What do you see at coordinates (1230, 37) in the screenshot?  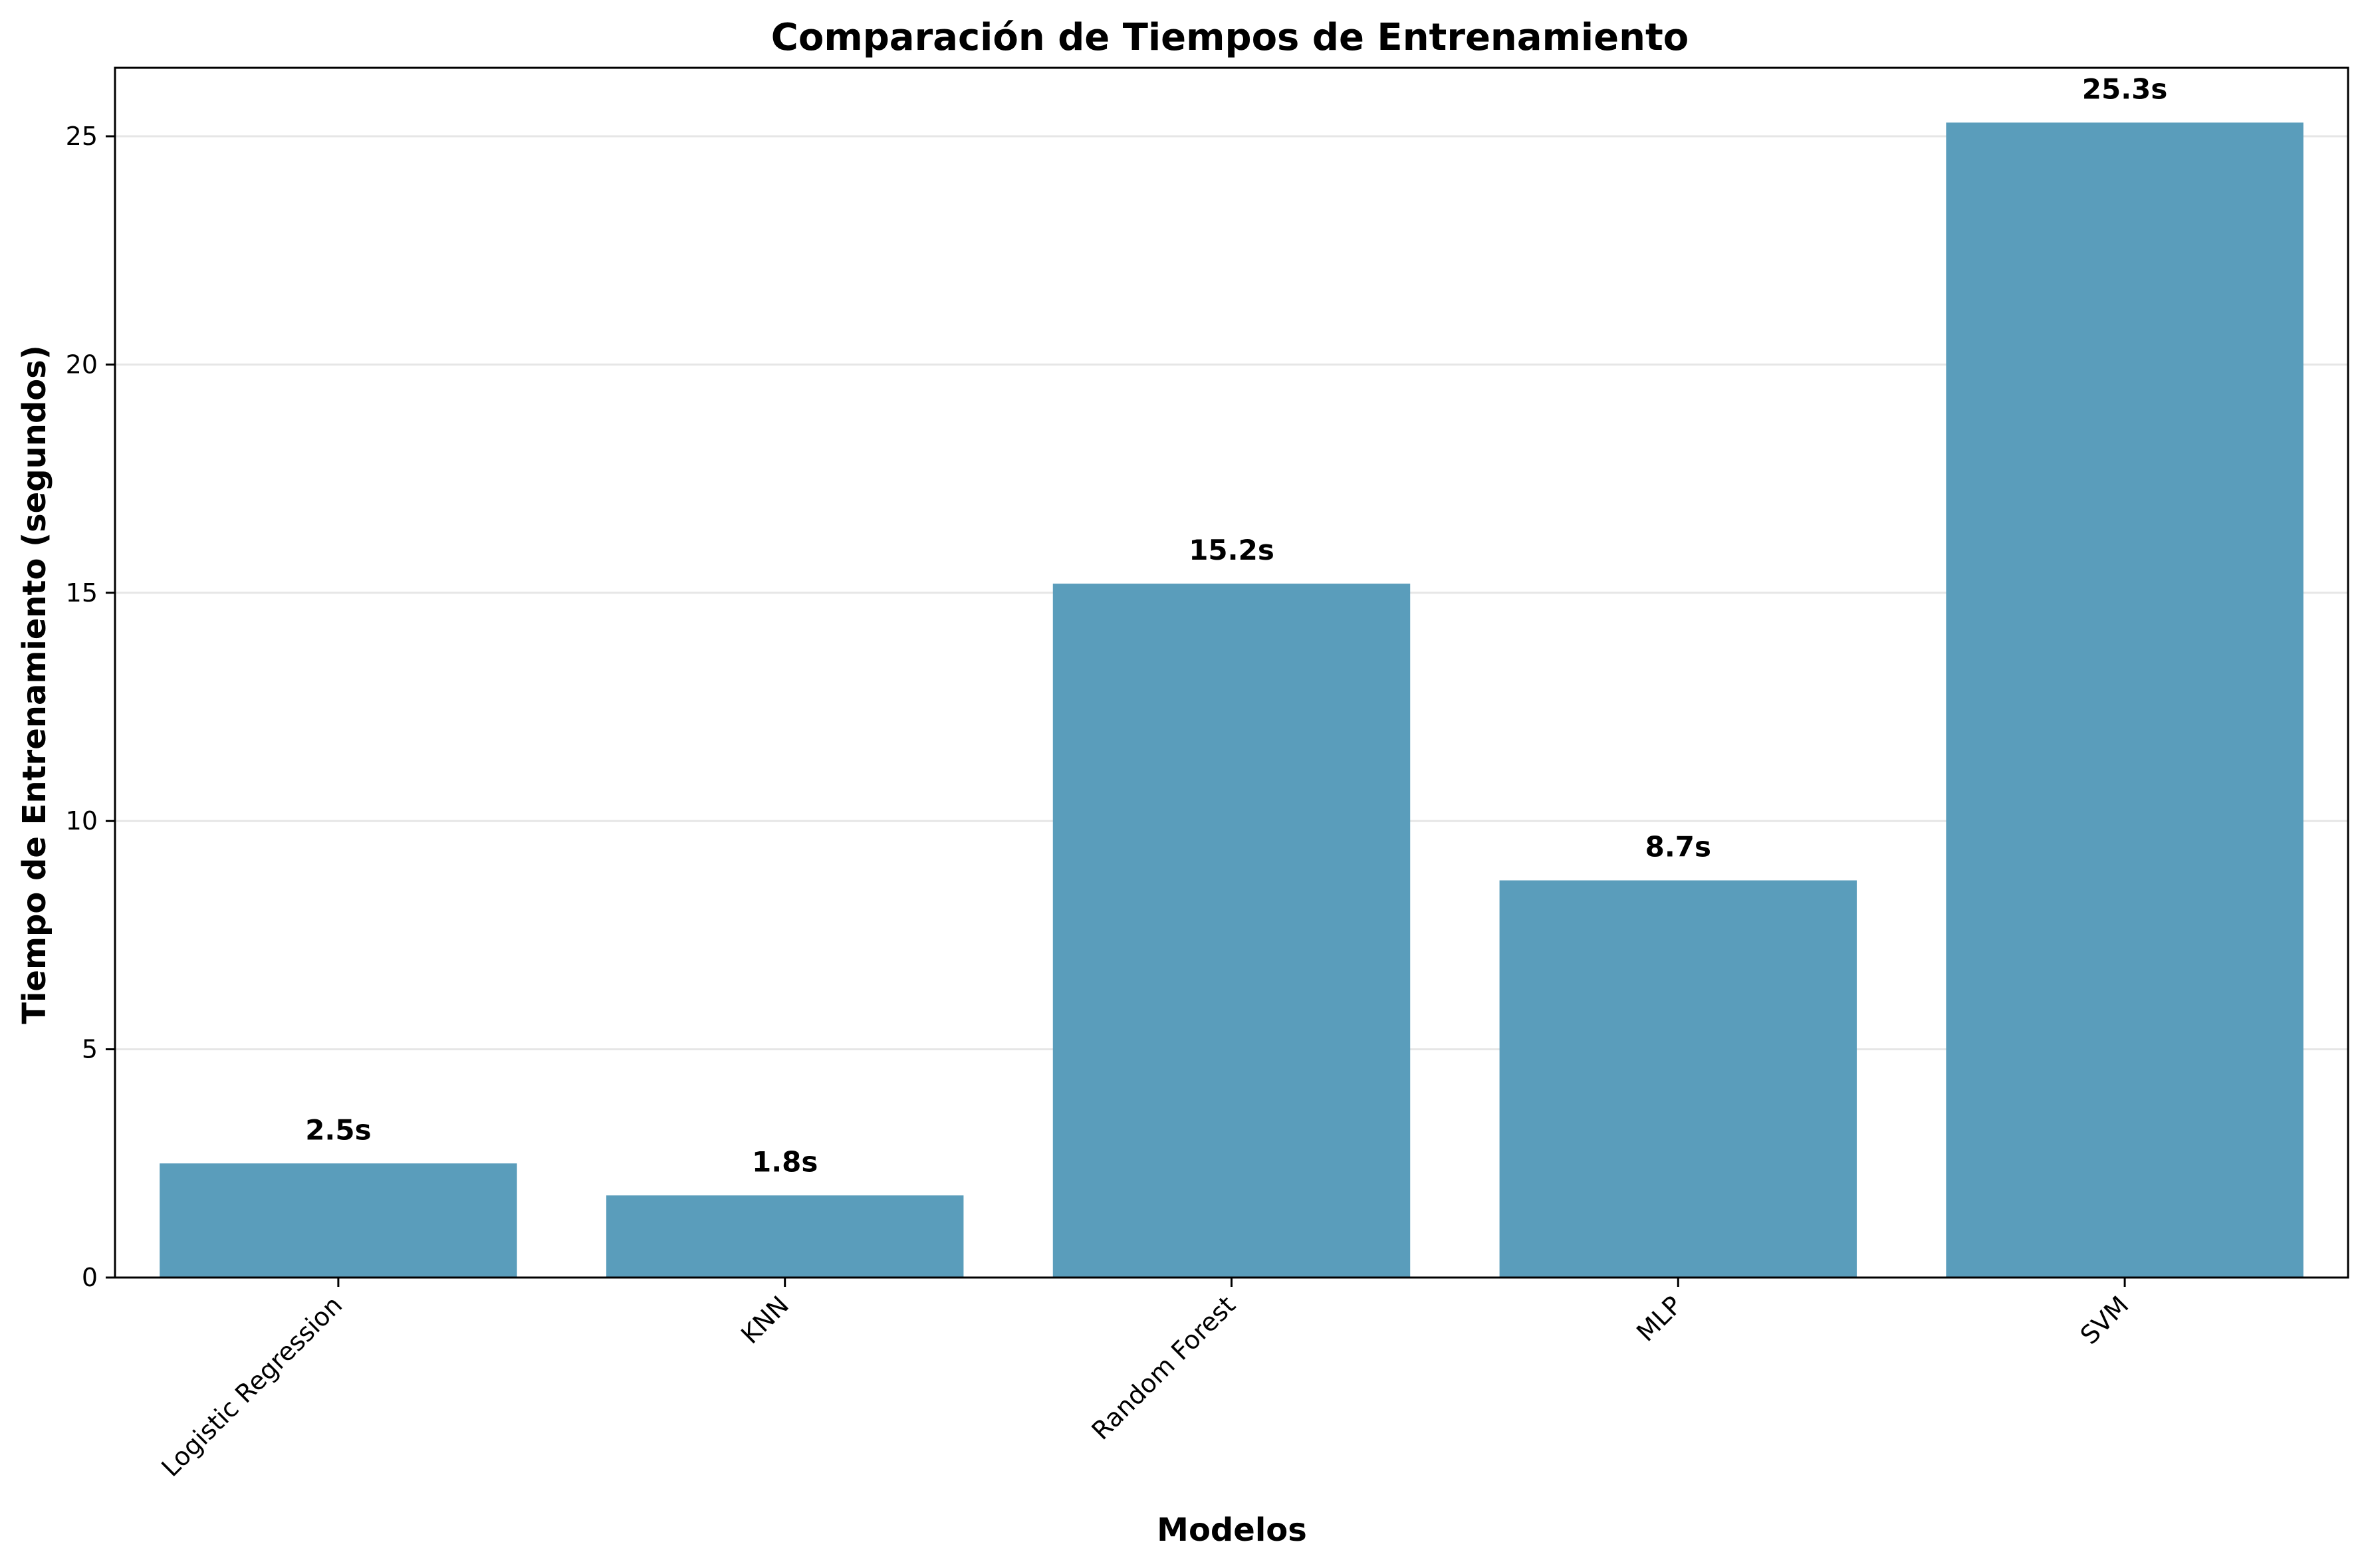 I see `chart-title: Comparación de Tiempos de Entrenamiento` at bounding box center [1230, 37].